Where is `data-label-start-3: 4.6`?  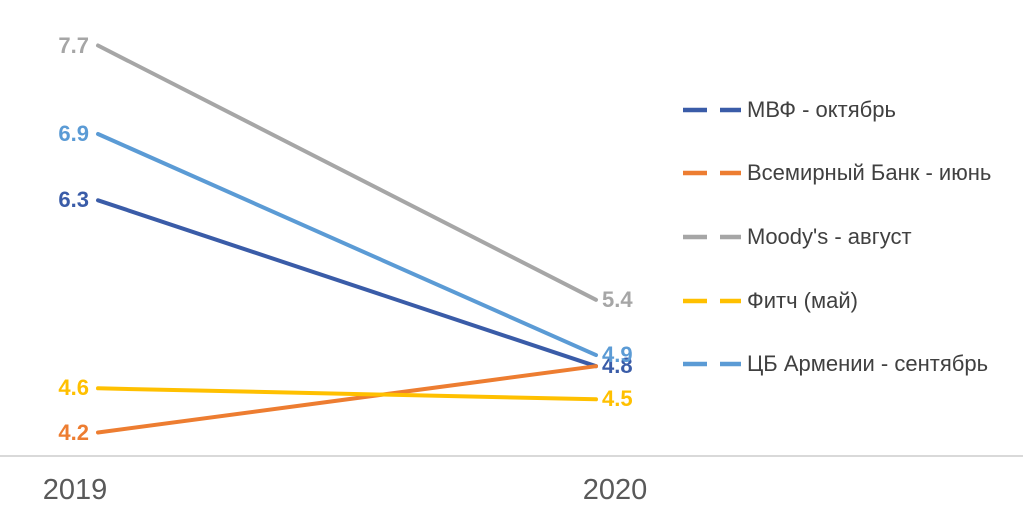 data-label-start-3: 4.6 is located at coordinates (73, 388).